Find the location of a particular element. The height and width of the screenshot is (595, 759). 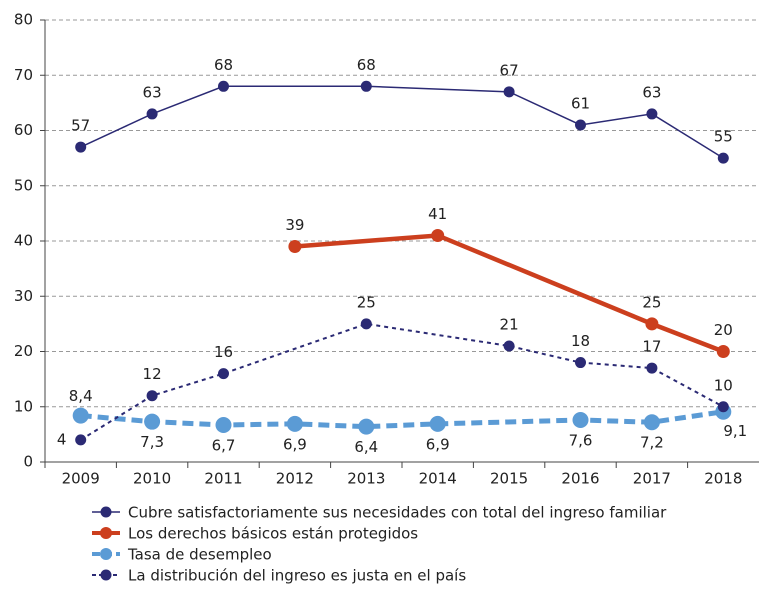

y-tick-label: 30 is located at coordinates (23, 296).